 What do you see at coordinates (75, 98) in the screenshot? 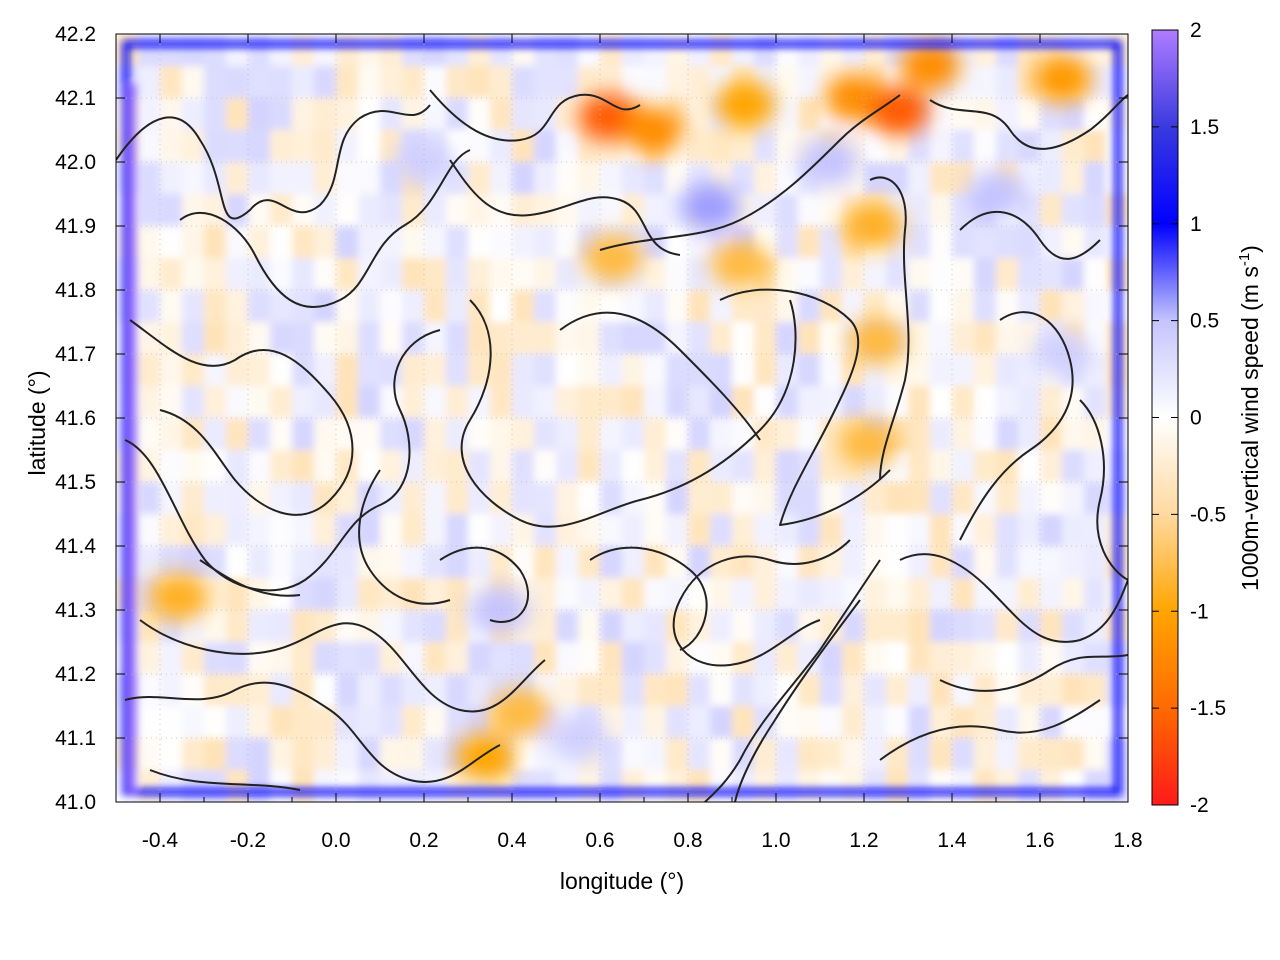
I see `y-tick-label: 42.1` at bounding box center [75, 98].